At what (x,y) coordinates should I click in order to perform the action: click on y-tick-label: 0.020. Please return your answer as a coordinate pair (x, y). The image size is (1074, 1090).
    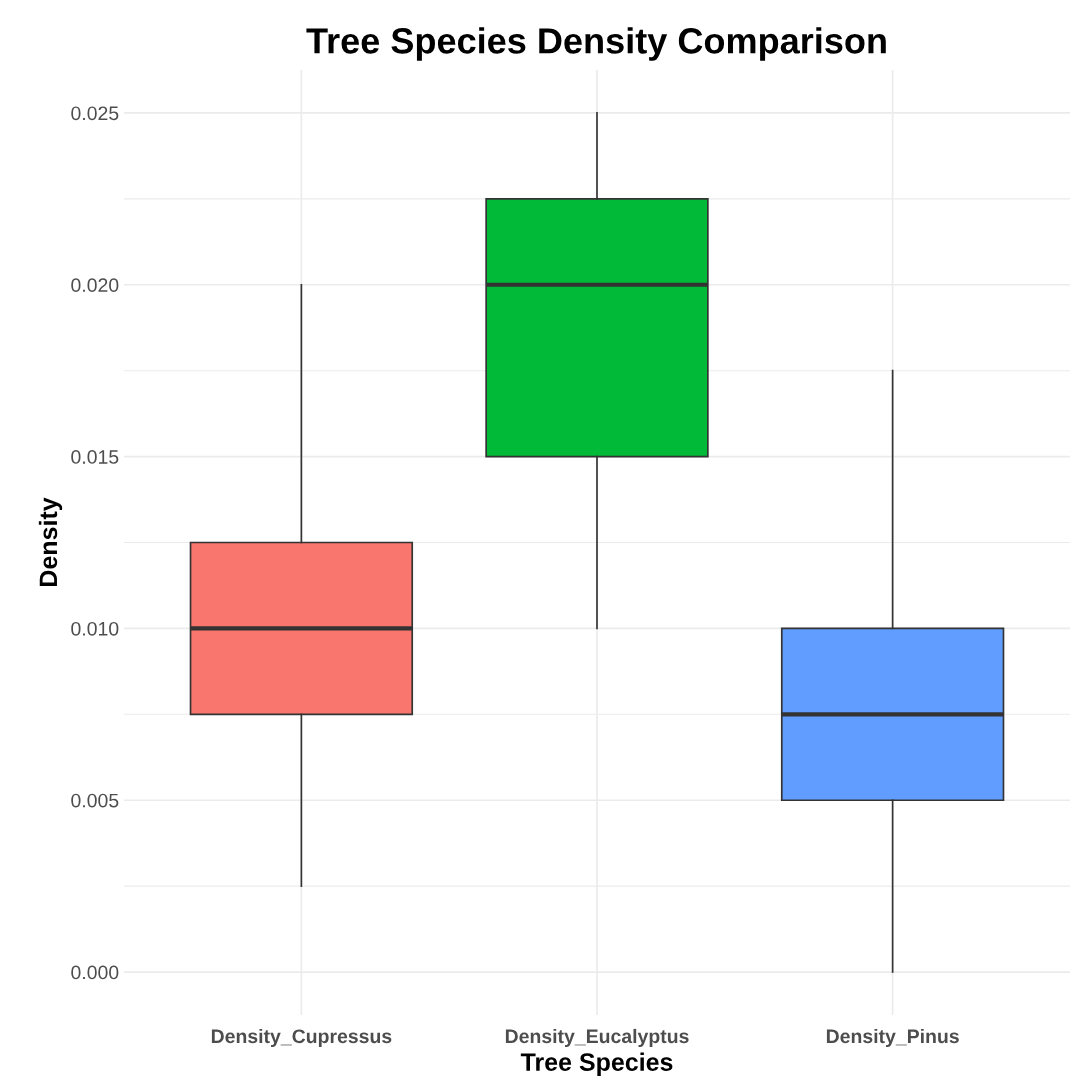
    Looking at the image, I should click on (95, 285).